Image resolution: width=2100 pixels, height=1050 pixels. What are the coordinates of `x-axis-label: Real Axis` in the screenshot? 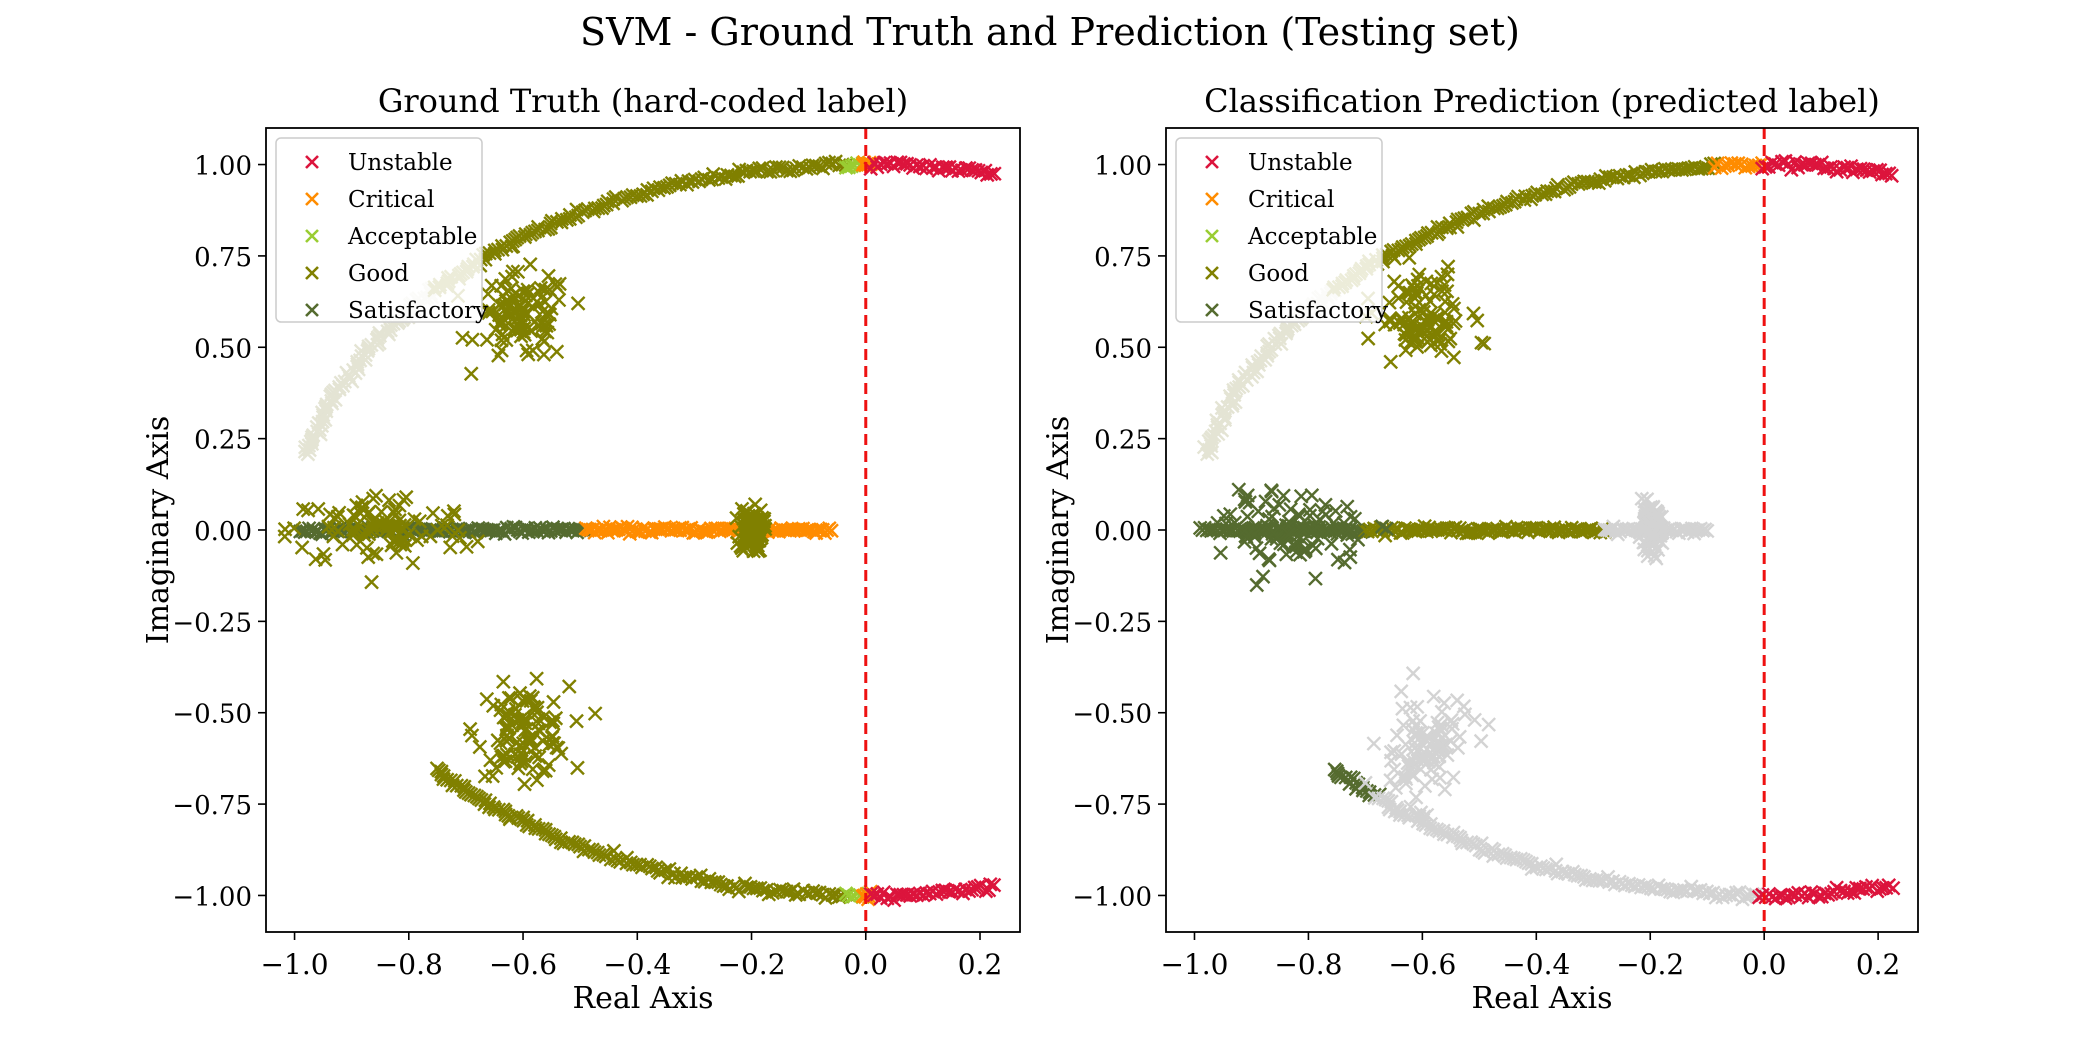 It's located at (1542, 998).